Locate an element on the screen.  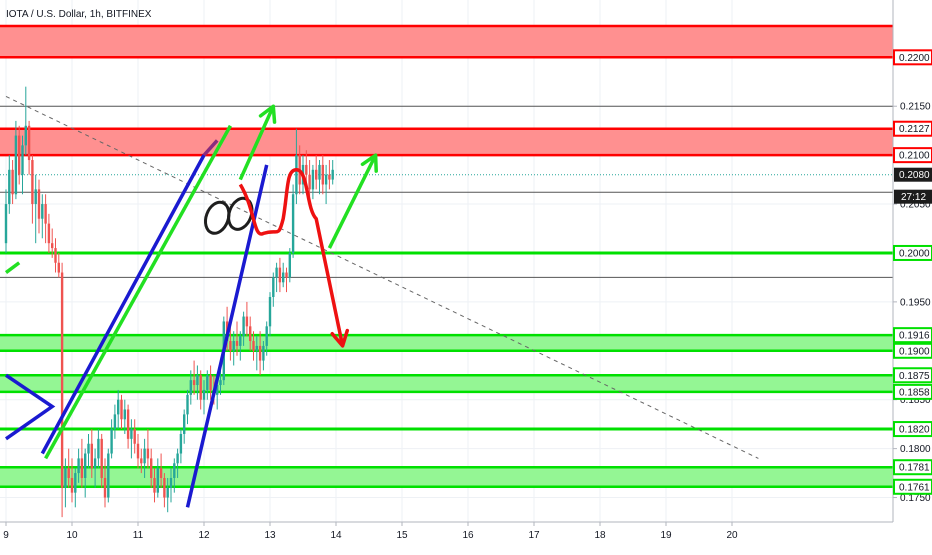
green-short-line is located at coordinates (12, 267).